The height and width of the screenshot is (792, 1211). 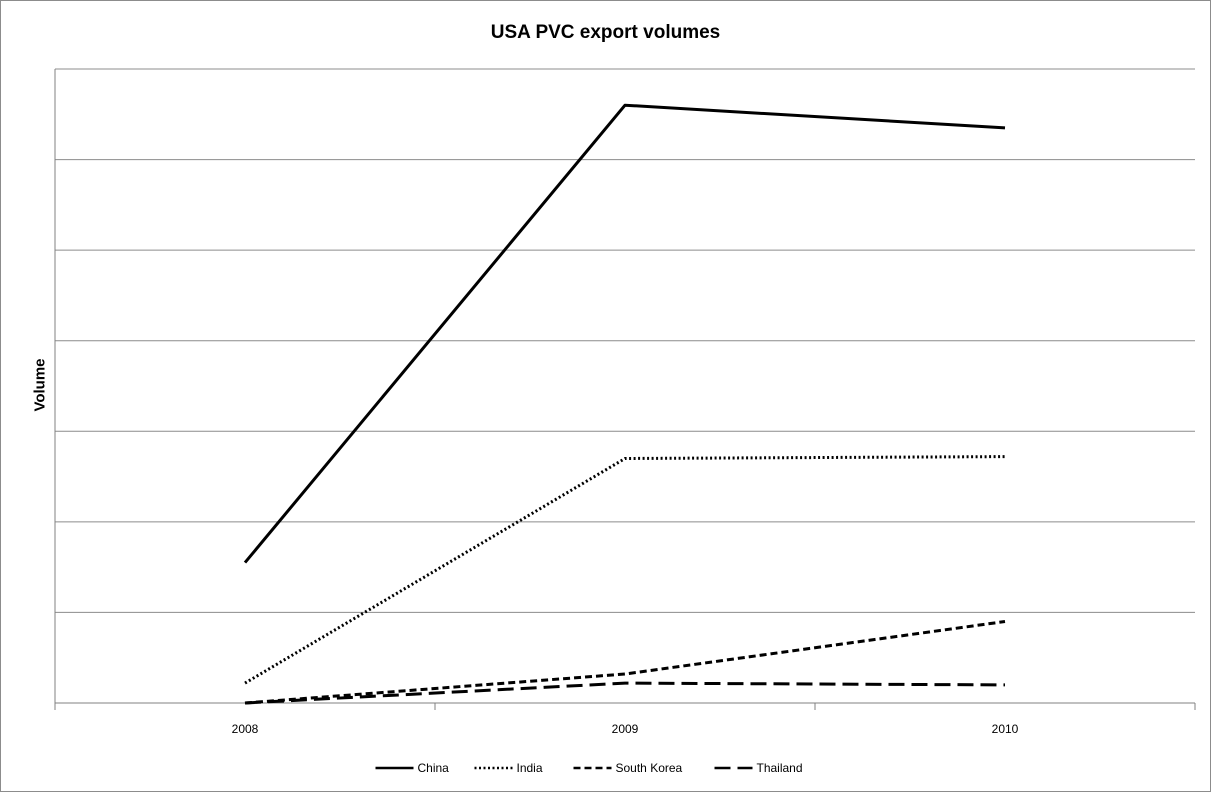 I want to click on legend-item-thailand: Thailand, so click(x=758, y=768).